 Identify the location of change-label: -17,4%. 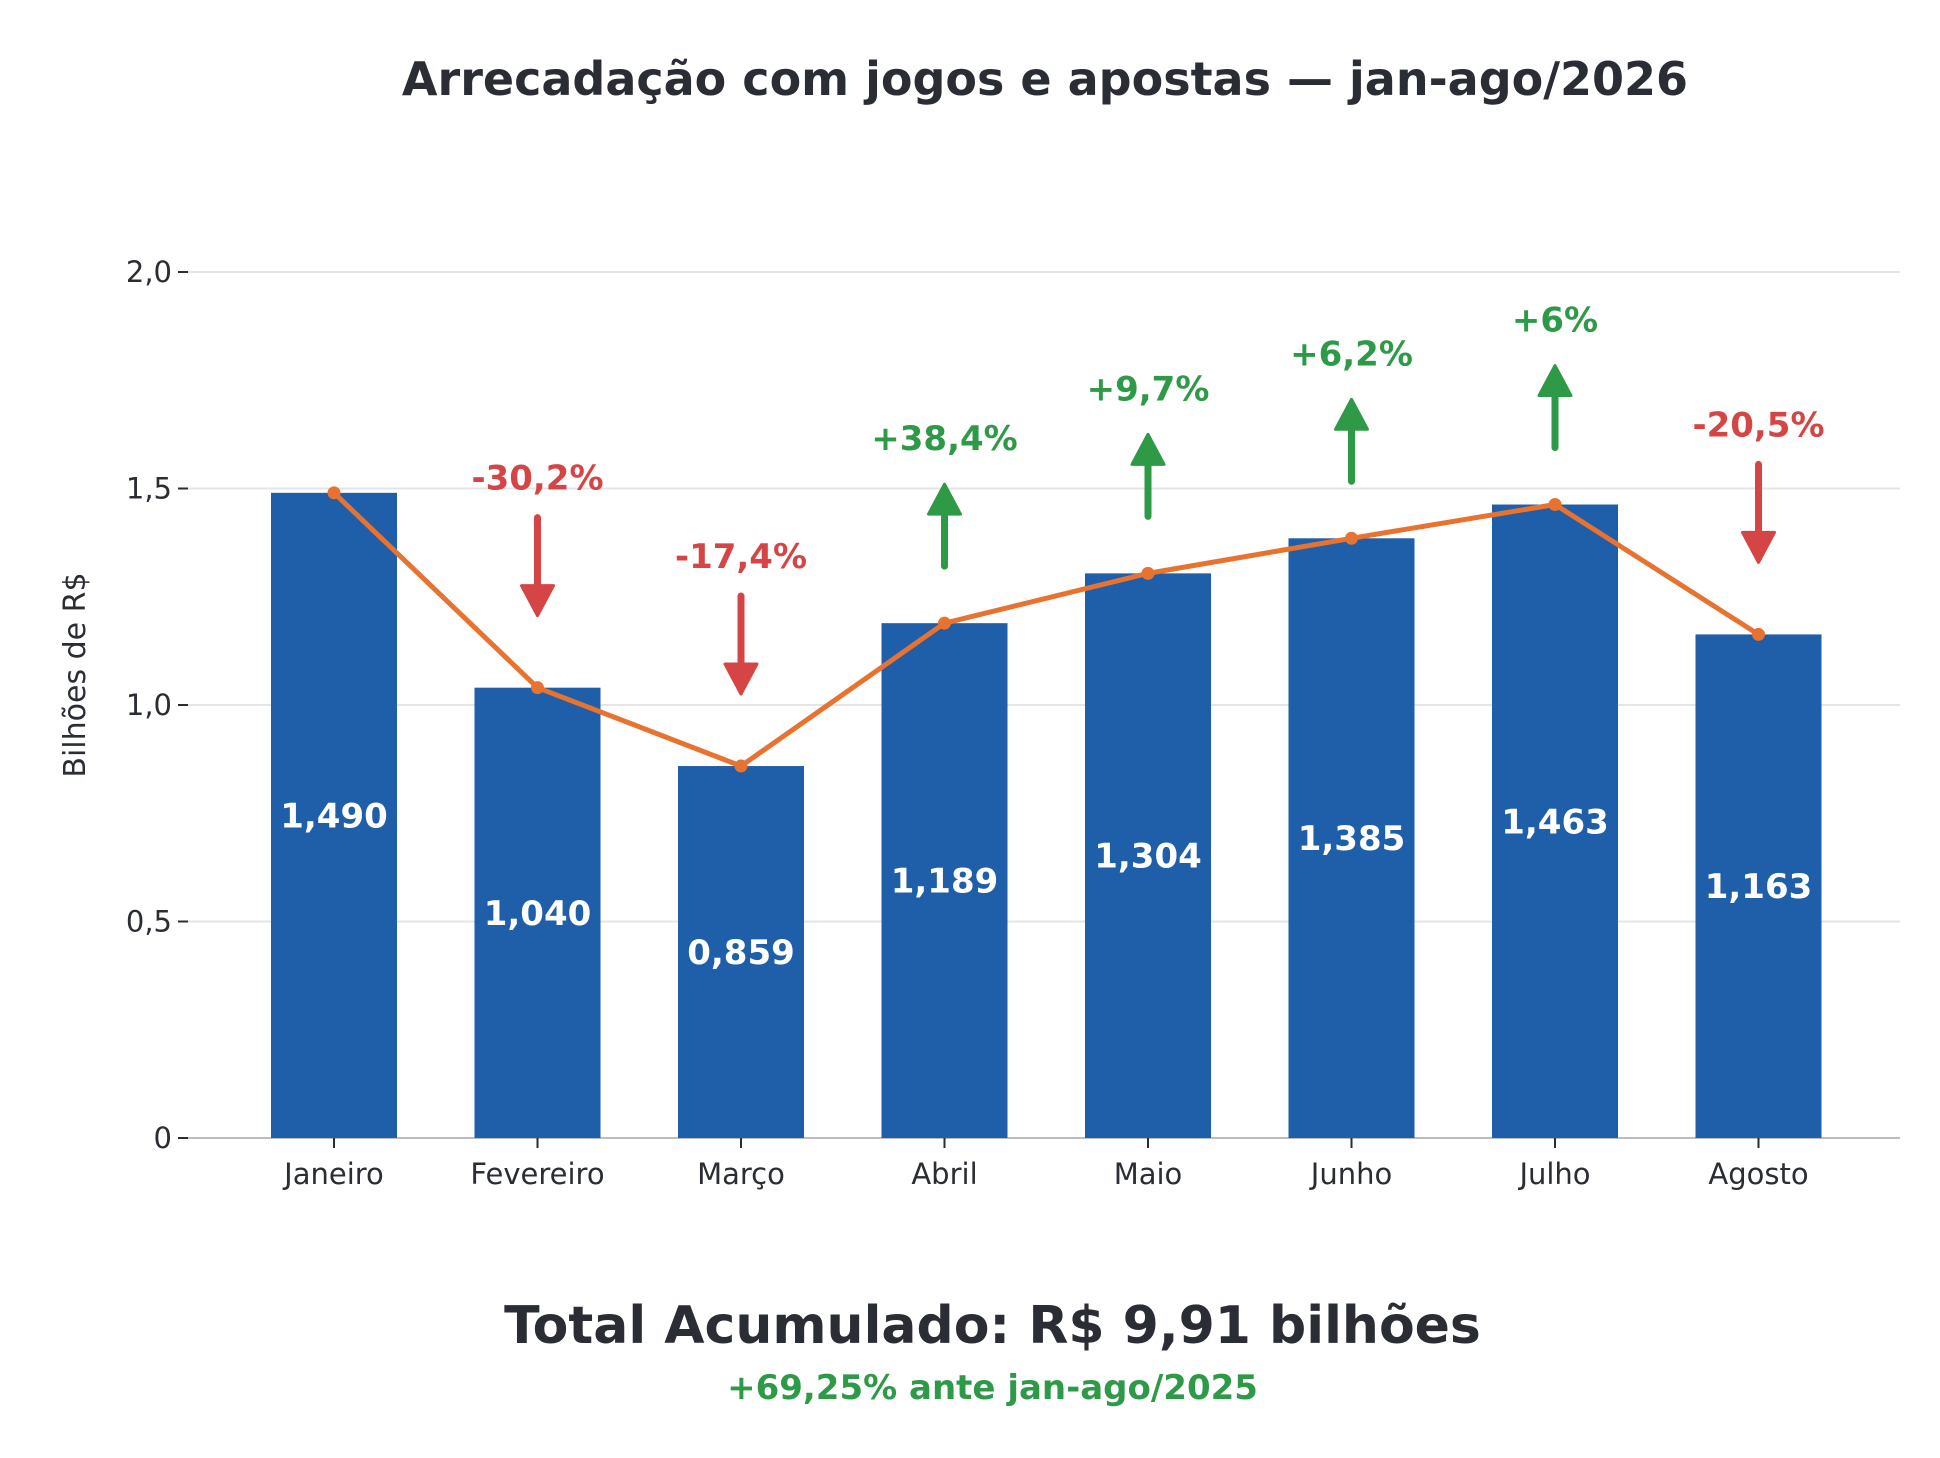
(741, 557).